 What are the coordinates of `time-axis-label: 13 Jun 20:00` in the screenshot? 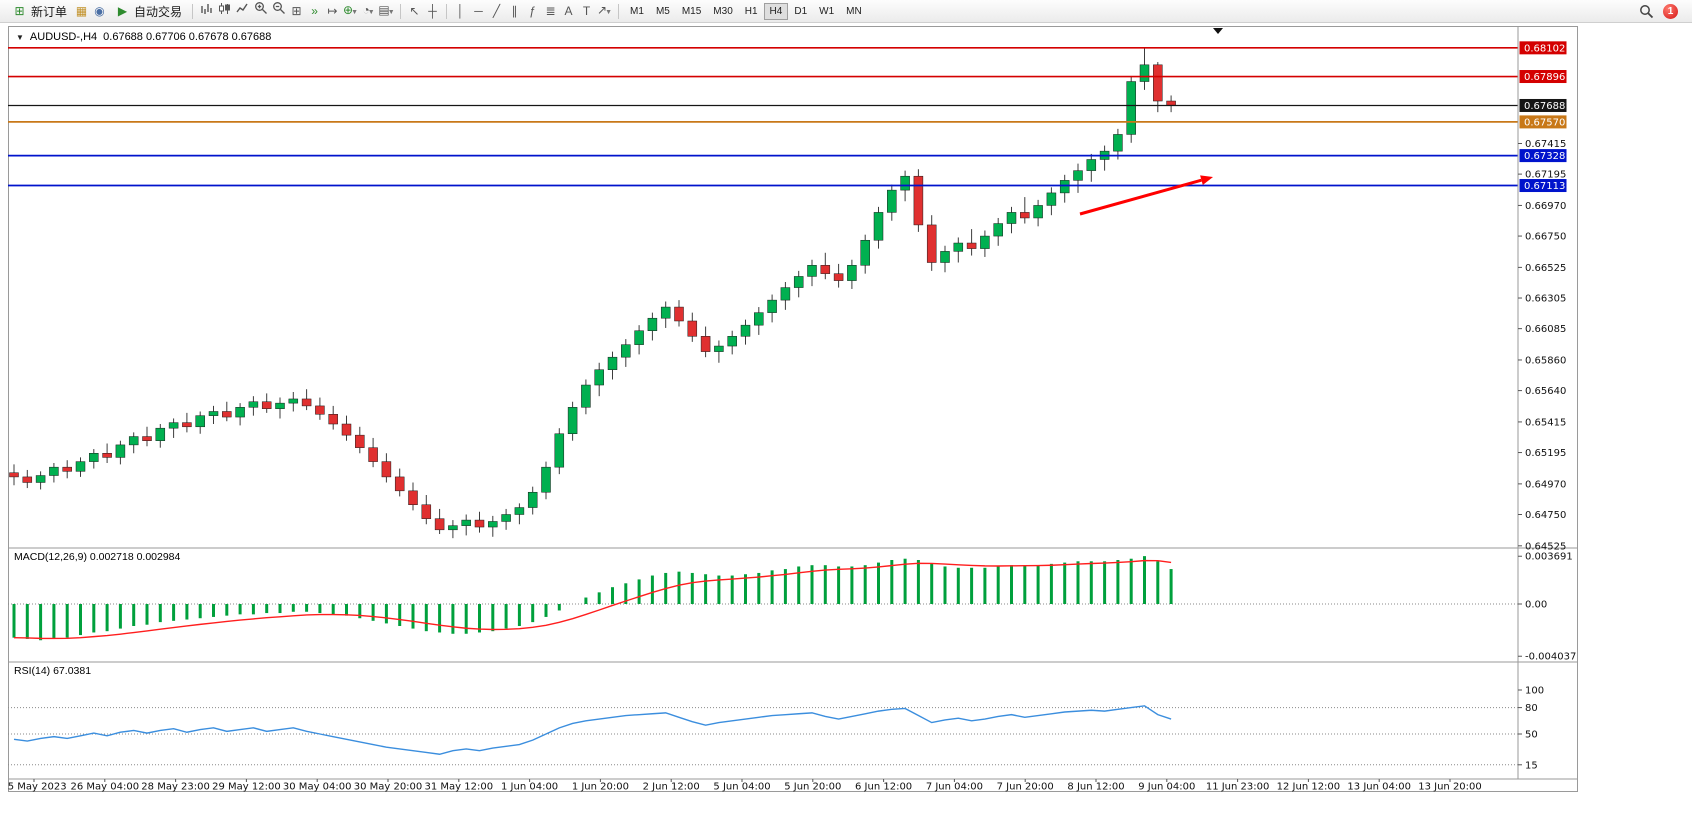 It's located at (1450, 787).